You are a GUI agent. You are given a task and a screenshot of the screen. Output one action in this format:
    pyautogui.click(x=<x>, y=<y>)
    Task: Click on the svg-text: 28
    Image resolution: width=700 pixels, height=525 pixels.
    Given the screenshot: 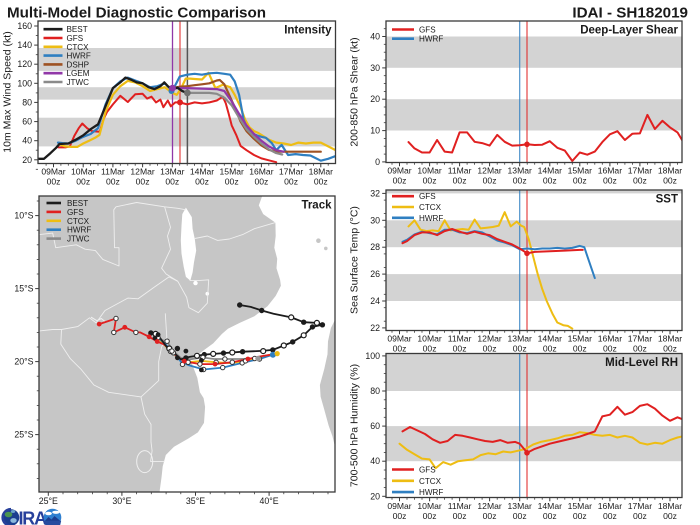 What is the action you would take?
    pyautogui.click(x=375, y=247)
    